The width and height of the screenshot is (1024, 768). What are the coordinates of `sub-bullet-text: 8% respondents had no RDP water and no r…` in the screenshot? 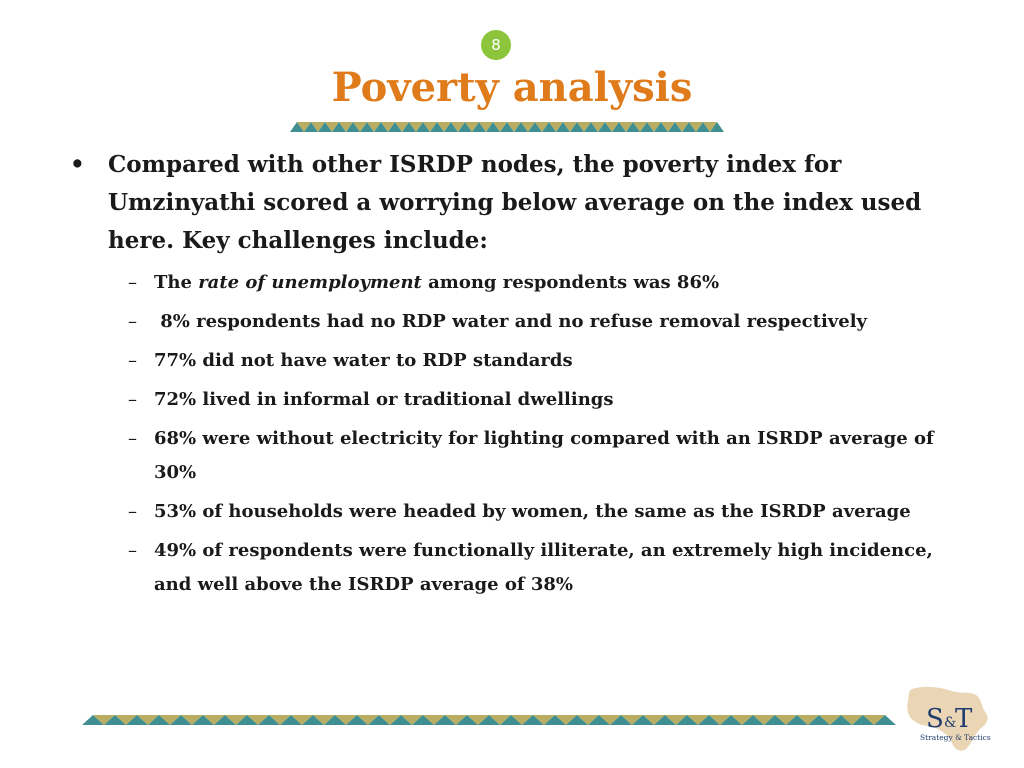 It's located at (510, 321).